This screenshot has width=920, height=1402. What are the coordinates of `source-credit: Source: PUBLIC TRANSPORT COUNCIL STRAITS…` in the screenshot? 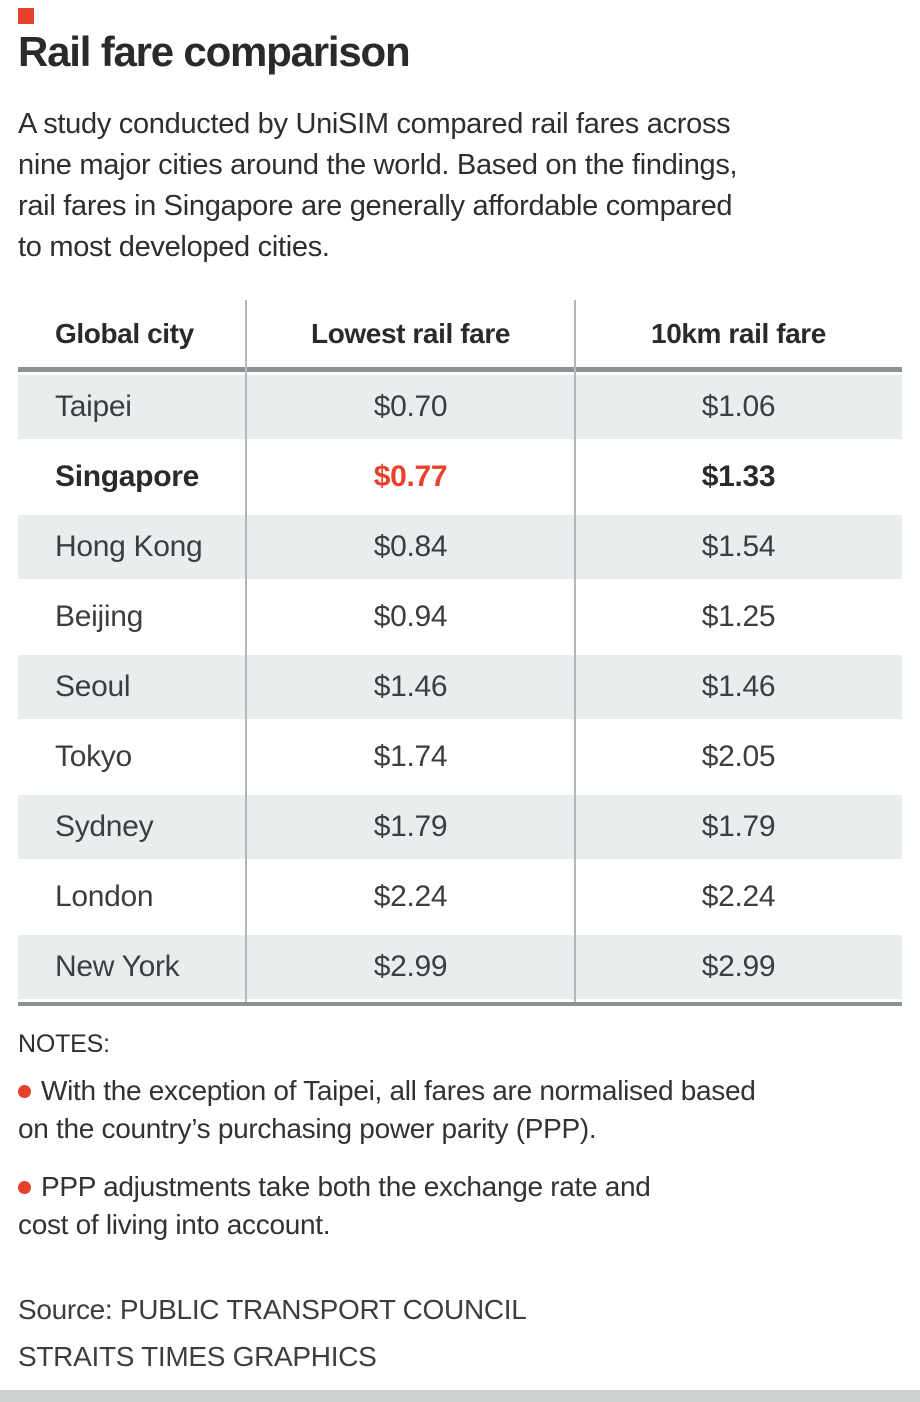 It's located at (272, 1333).